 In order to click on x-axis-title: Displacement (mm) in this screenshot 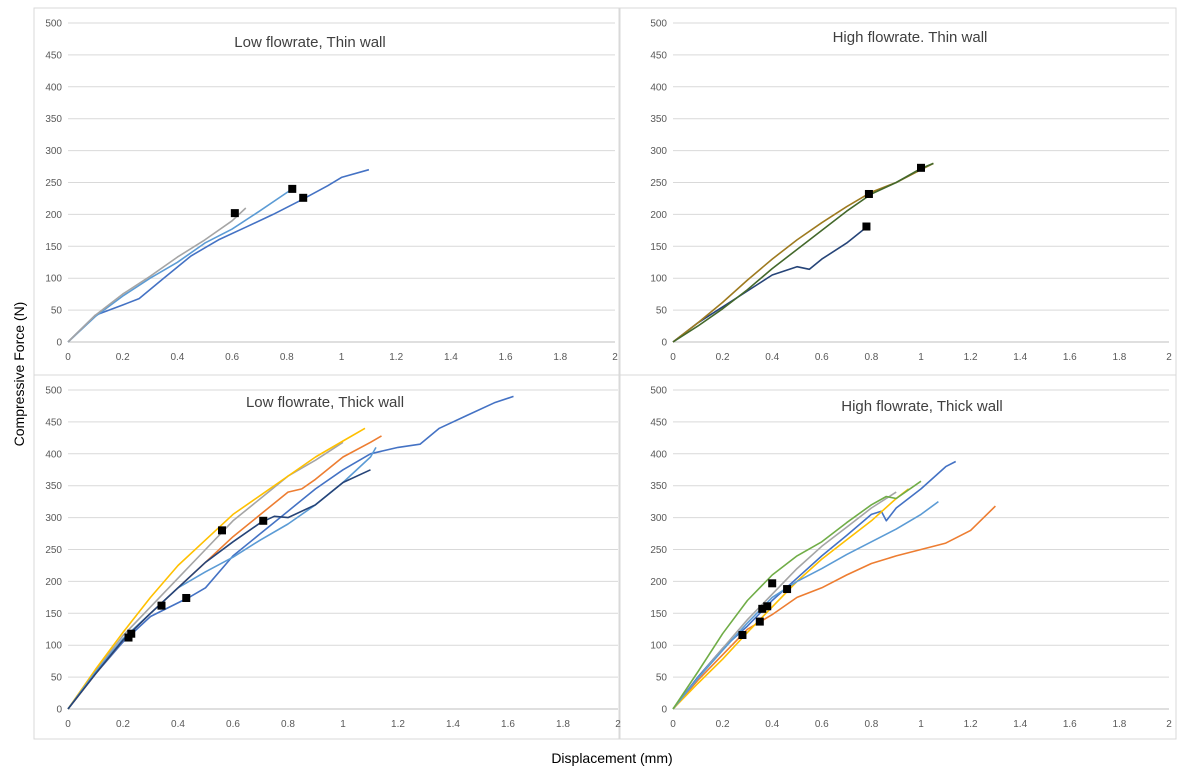, I will do `click(611, 758)`.